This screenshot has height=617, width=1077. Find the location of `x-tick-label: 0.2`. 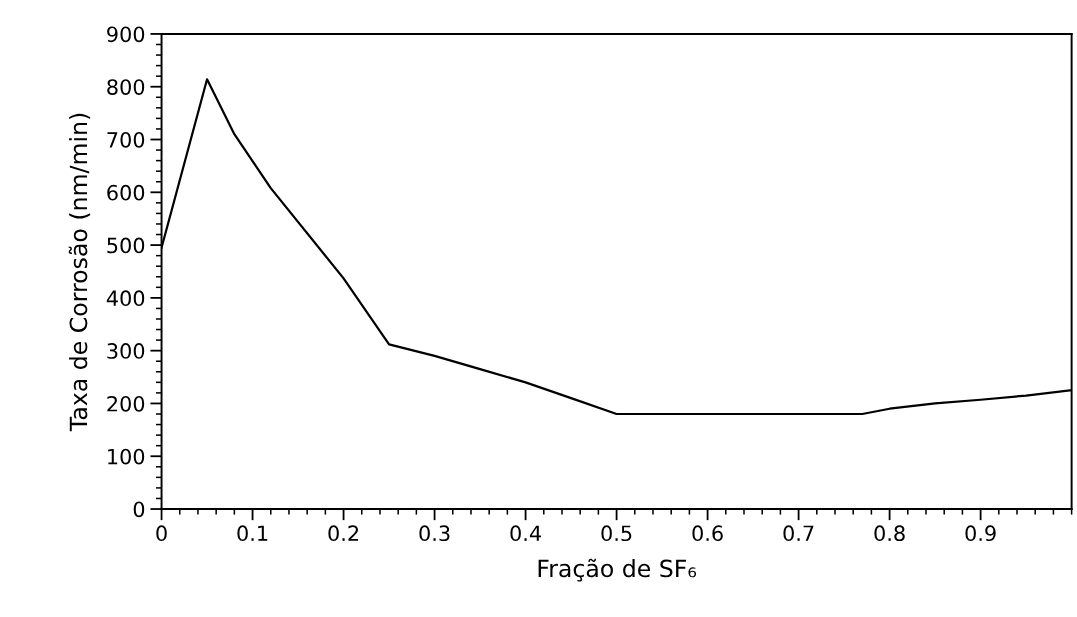

x-tick-label: 0.2 is located at coordinates (343, 533).